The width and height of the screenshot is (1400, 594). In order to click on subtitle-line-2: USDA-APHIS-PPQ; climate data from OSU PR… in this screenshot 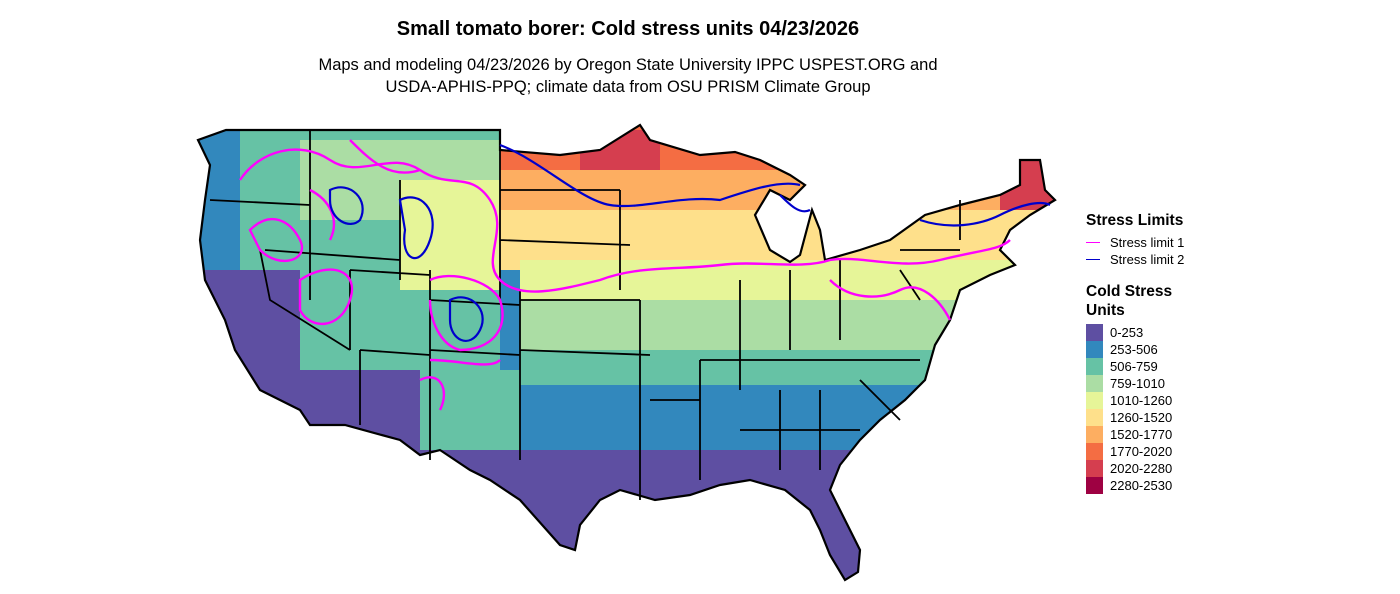, I will do `click(628, 87)`.